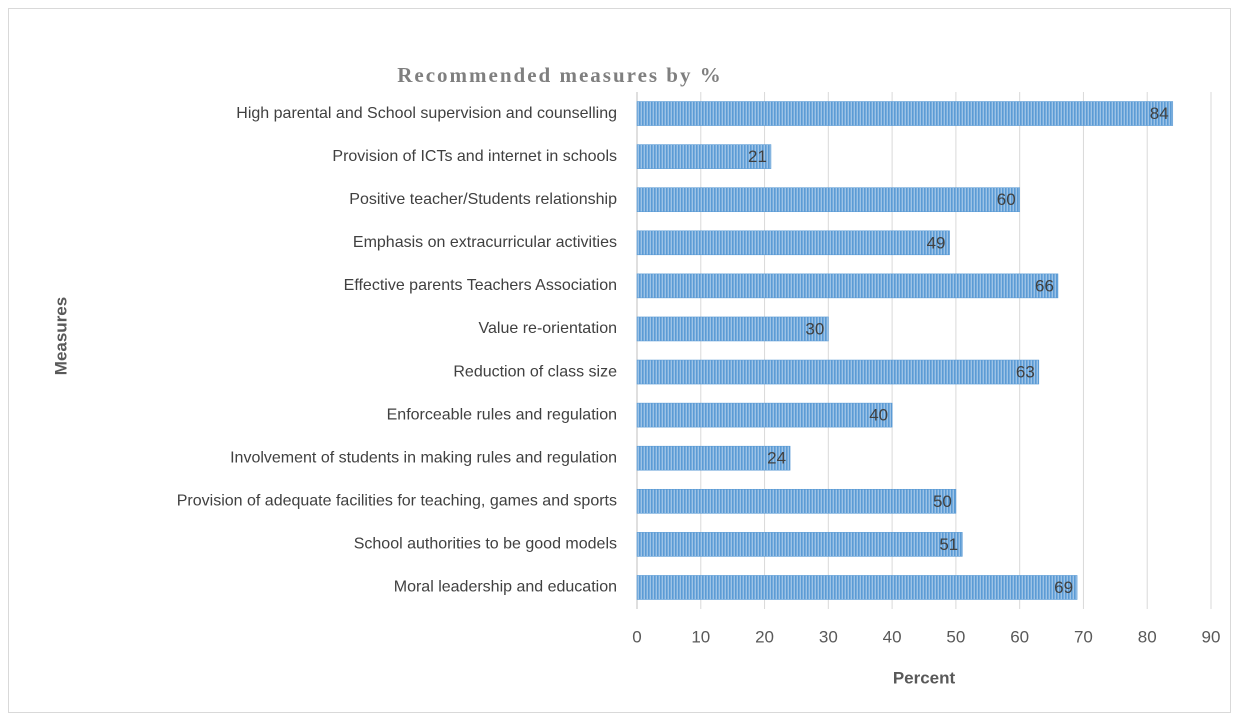 The height and width of the screenshot is (721, 1239). I want to click on x-tick-label: 30, so click(828, 636).